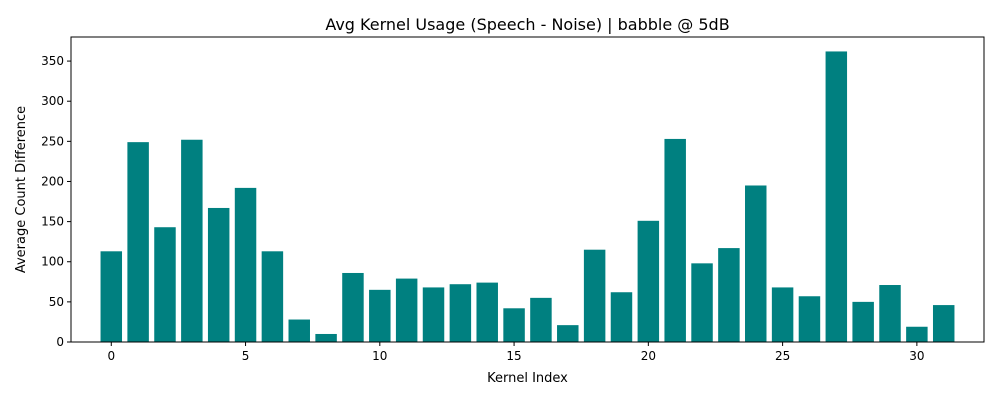 This screenshot has height=404, width=1000. Describe the element at coordinates (21, 189) in the screenshot. I see `y-axis-label: Average Count Difference` at that location.